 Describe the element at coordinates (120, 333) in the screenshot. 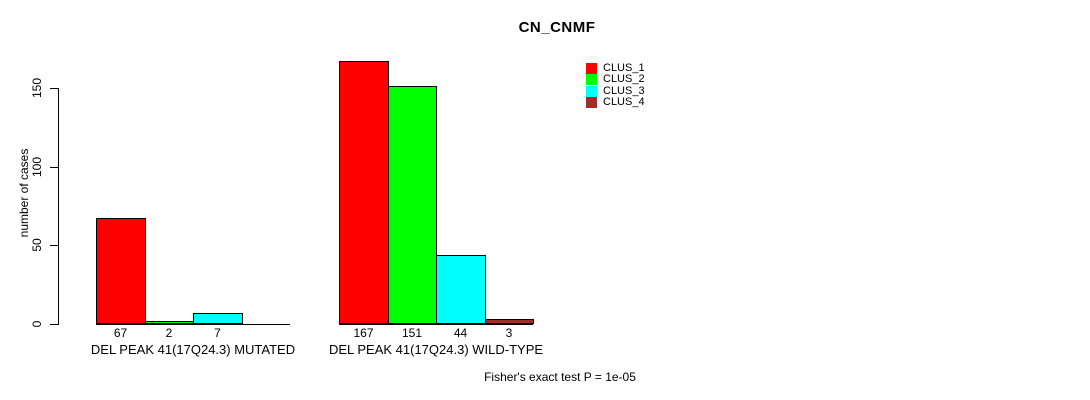

I see `bar-value-label: 67` at that location.